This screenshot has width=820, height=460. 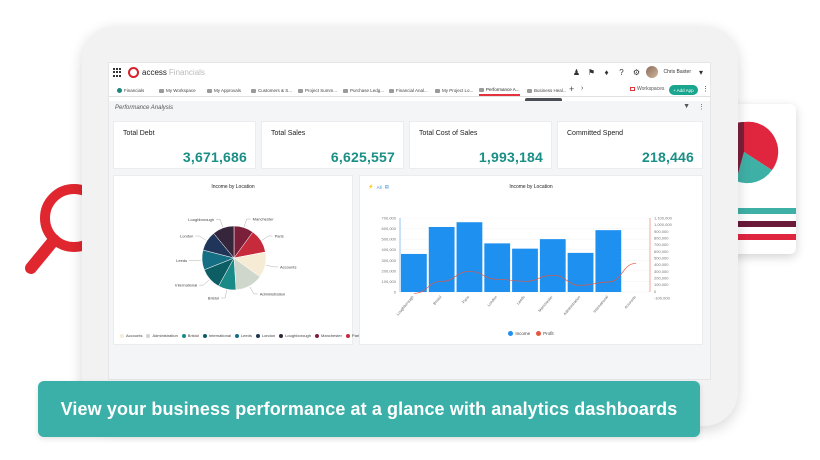 What do you see at coordinates (667, 157) in the screenshot?
I see `kpi-value: 218,446` at bounding box center [667, 157].